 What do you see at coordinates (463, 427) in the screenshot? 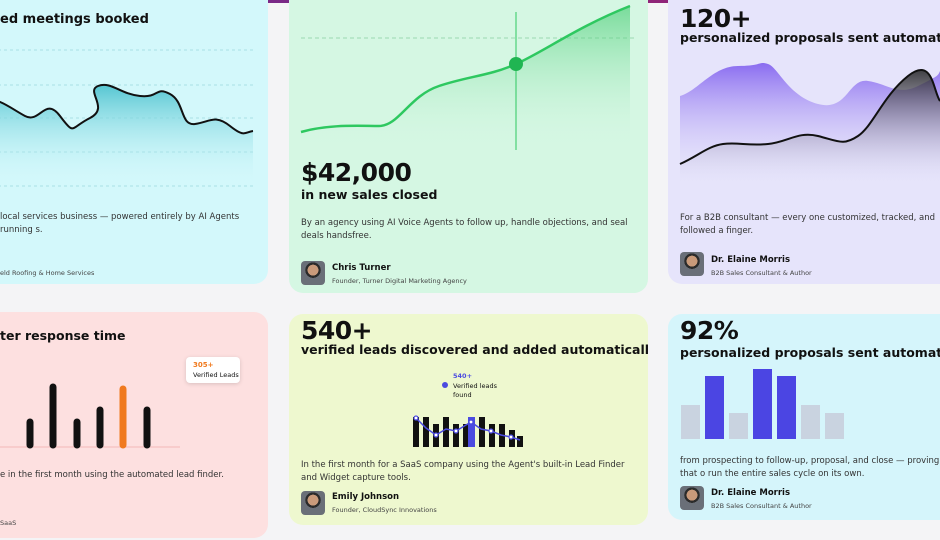
I see `points` at bounding box center [463, 427].